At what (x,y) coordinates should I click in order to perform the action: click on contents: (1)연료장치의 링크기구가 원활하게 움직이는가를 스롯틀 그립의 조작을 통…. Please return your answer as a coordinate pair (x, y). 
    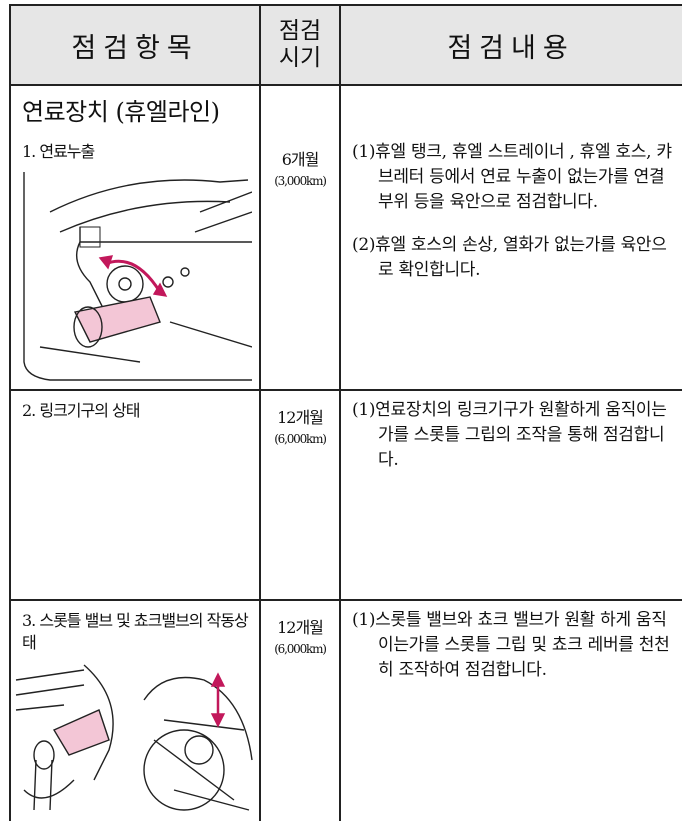
    Looking at the image, I should click on (516, 444).